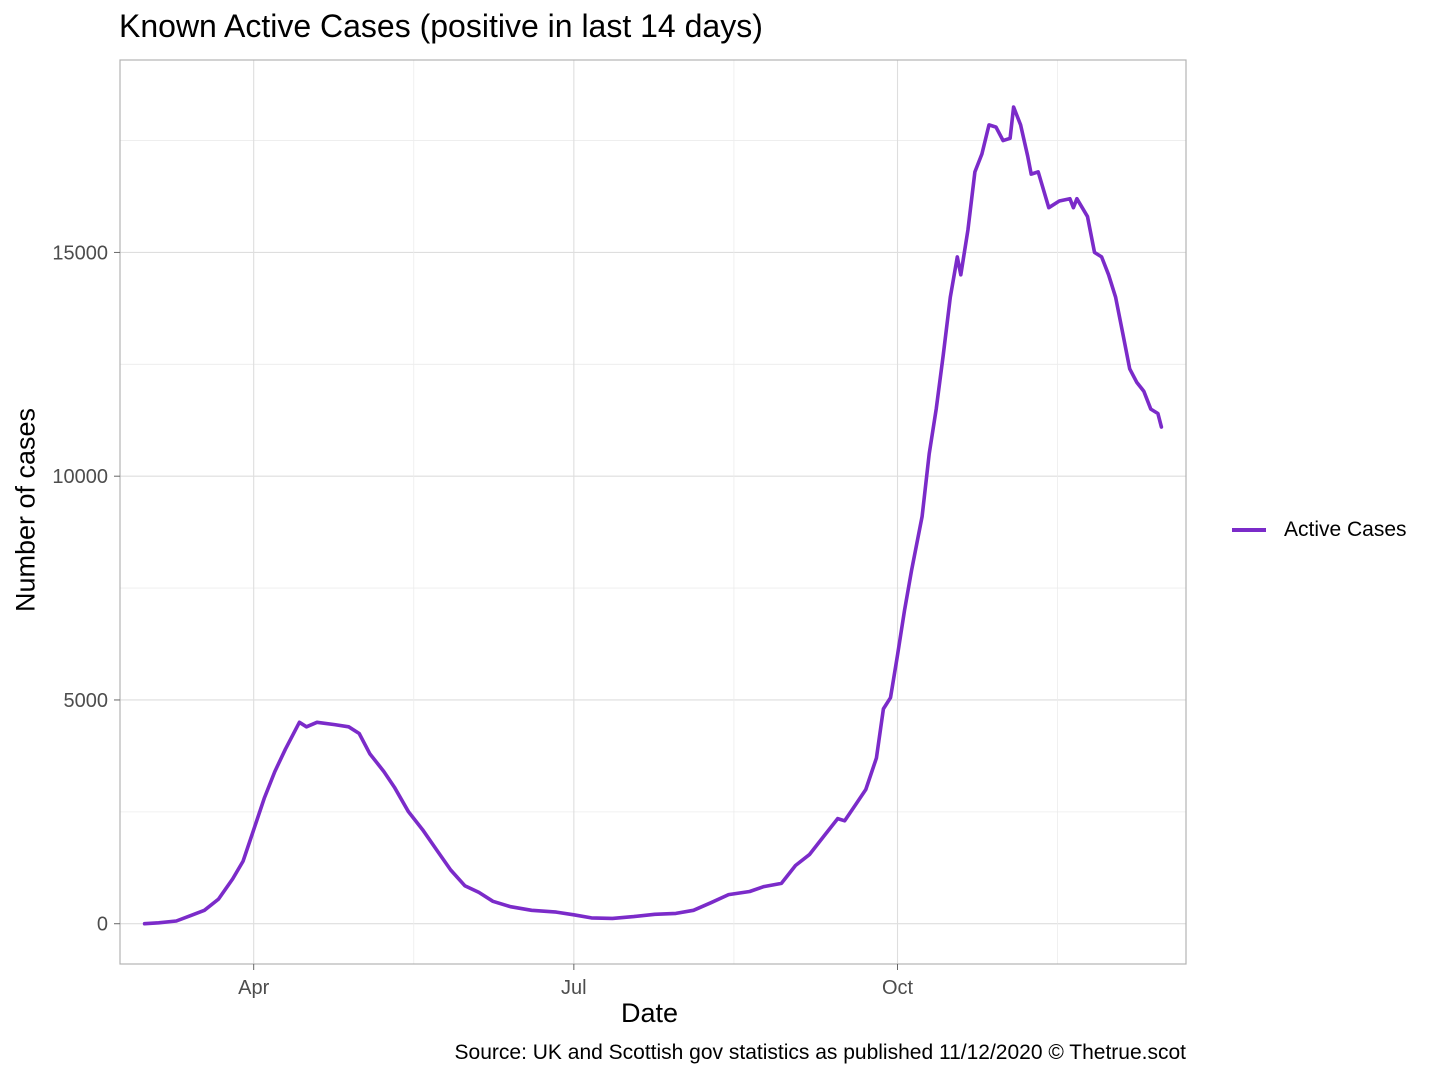  What do you see at coordinates (1249, 530) in the screenshot?
I see `legend-key-active-cases` at bounding box center [1249, 530].